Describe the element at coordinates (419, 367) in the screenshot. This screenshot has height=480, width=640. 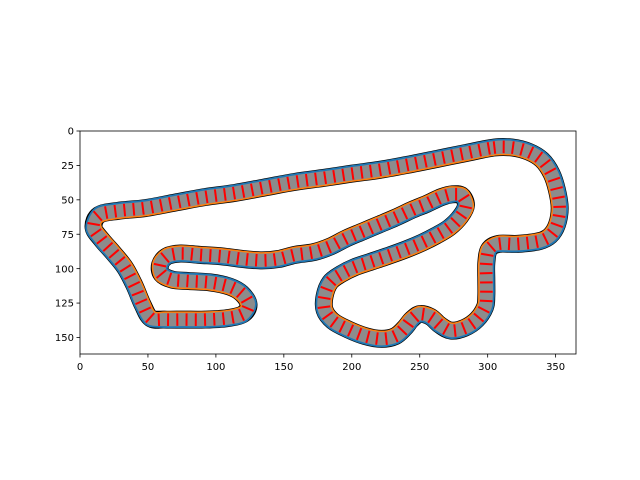
I see `x-tick-label: 250` at that location.